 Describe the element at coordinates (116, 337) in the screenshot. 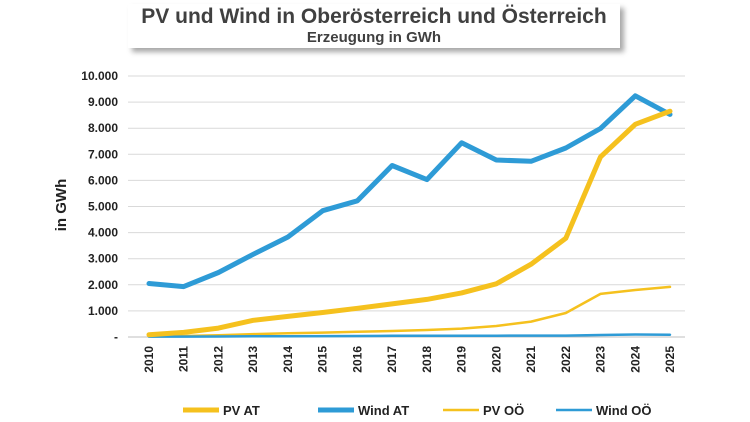

I see `y-tick-label: -` at that location.